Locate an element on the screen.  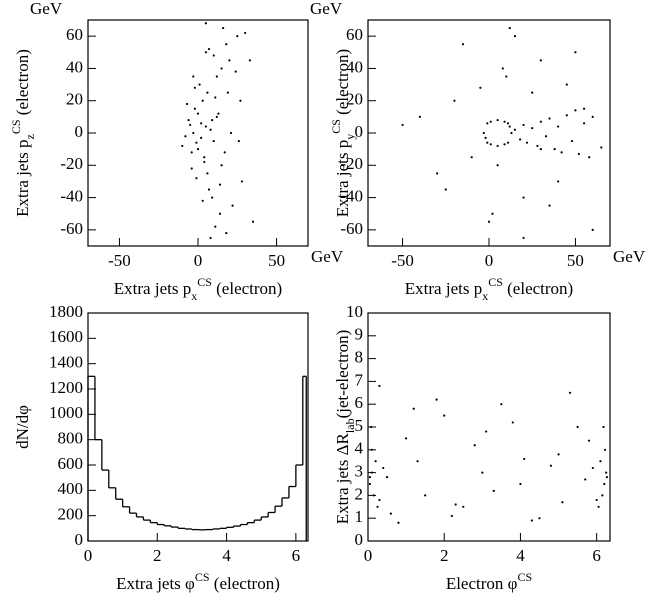
label-part: lab is located at coordinates (350, 425).